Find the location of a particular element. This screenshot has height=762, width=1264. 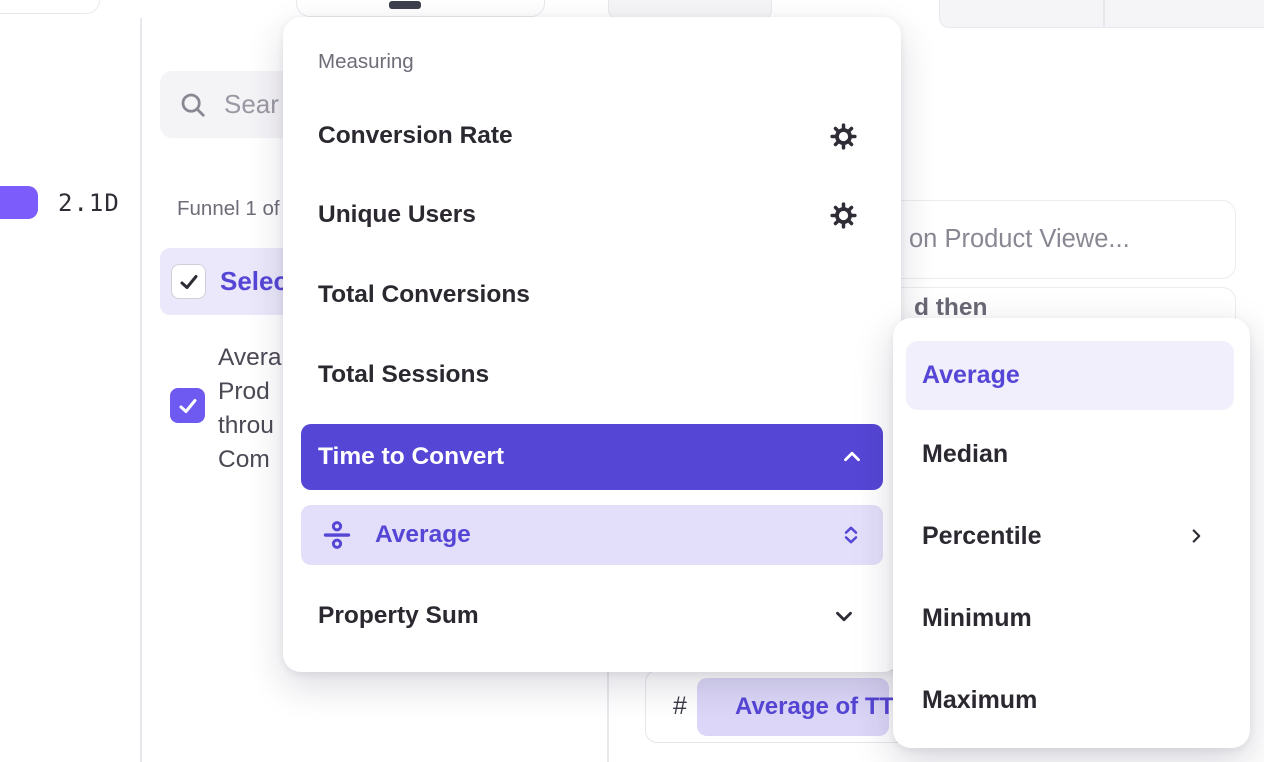

toolbar-icon-fragment is located at coordinates (405, 5).